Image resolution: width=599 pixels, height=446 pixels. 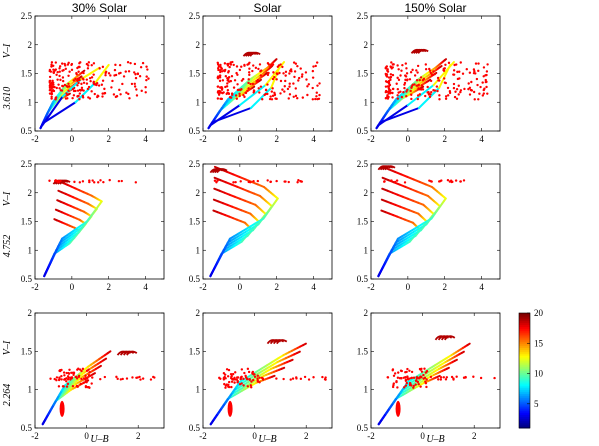 I want to click on x-tick-label: -2, so click(x=371, y=139).